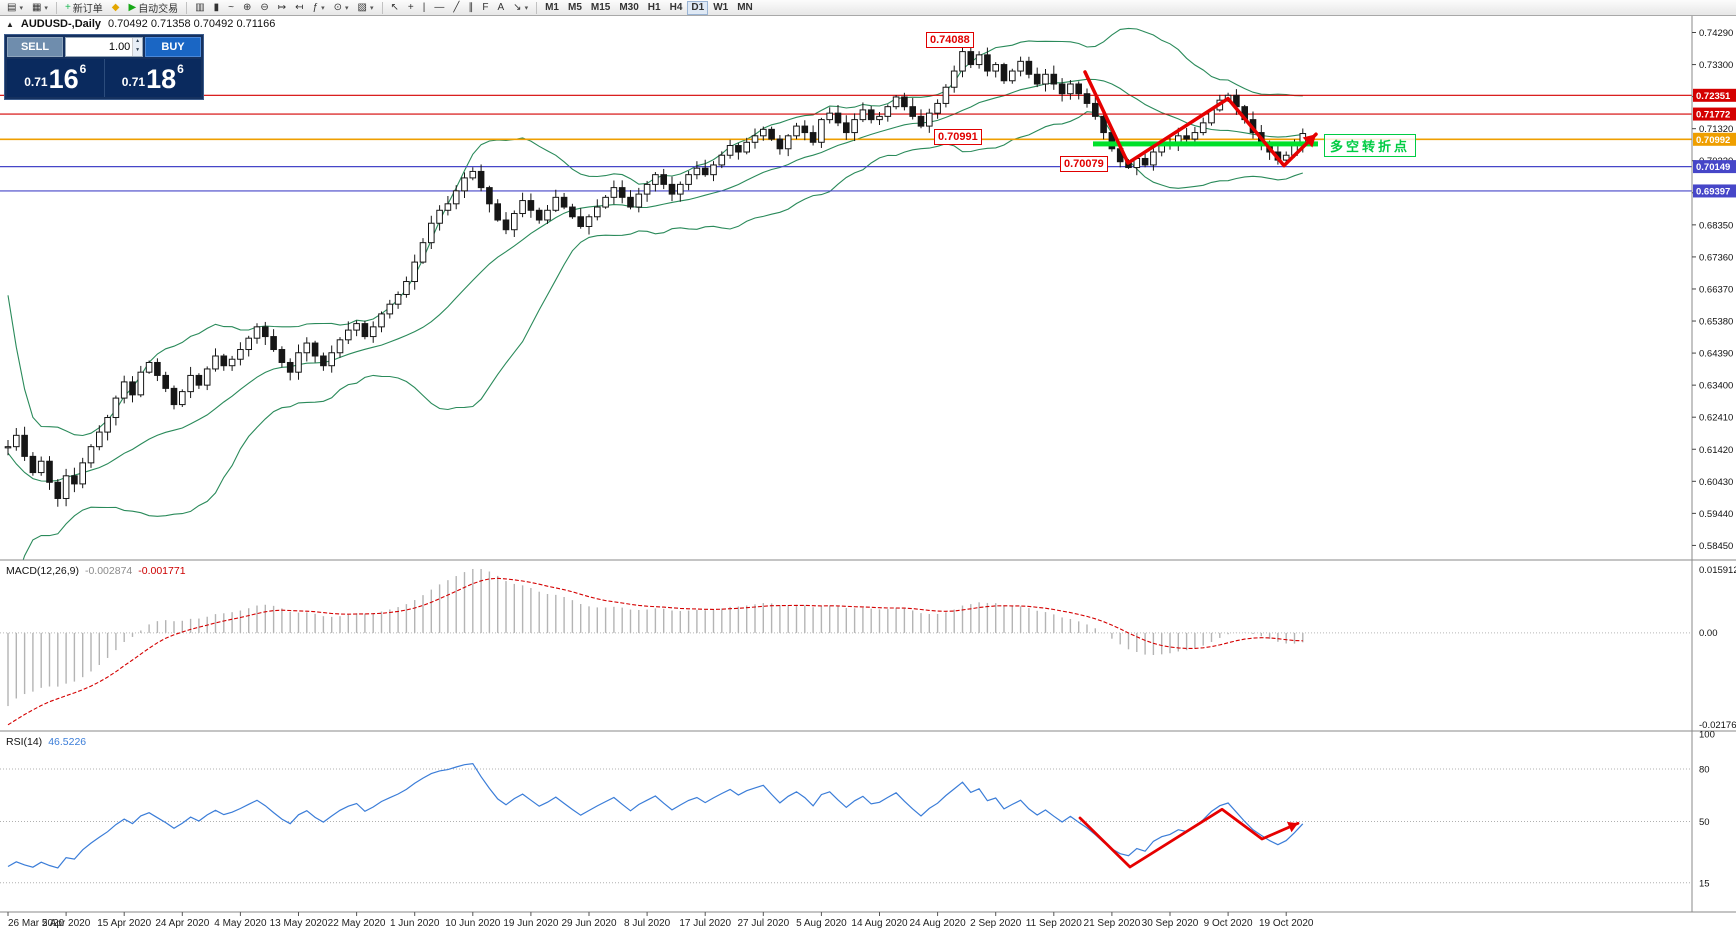 This screenshot has width=1736, height=943. I want to click on bar-chart-button: ▥, so click(199, 8).